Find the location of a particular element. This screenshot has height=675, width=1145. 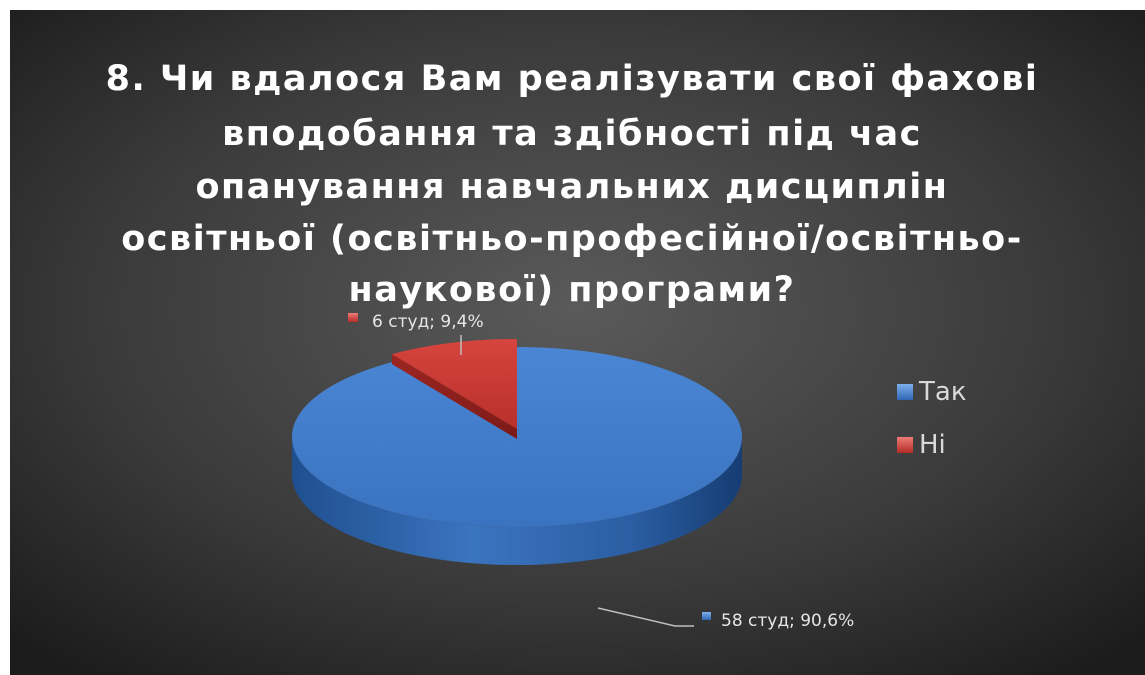

legend: Так Ні is located at coordinates (932, 418).